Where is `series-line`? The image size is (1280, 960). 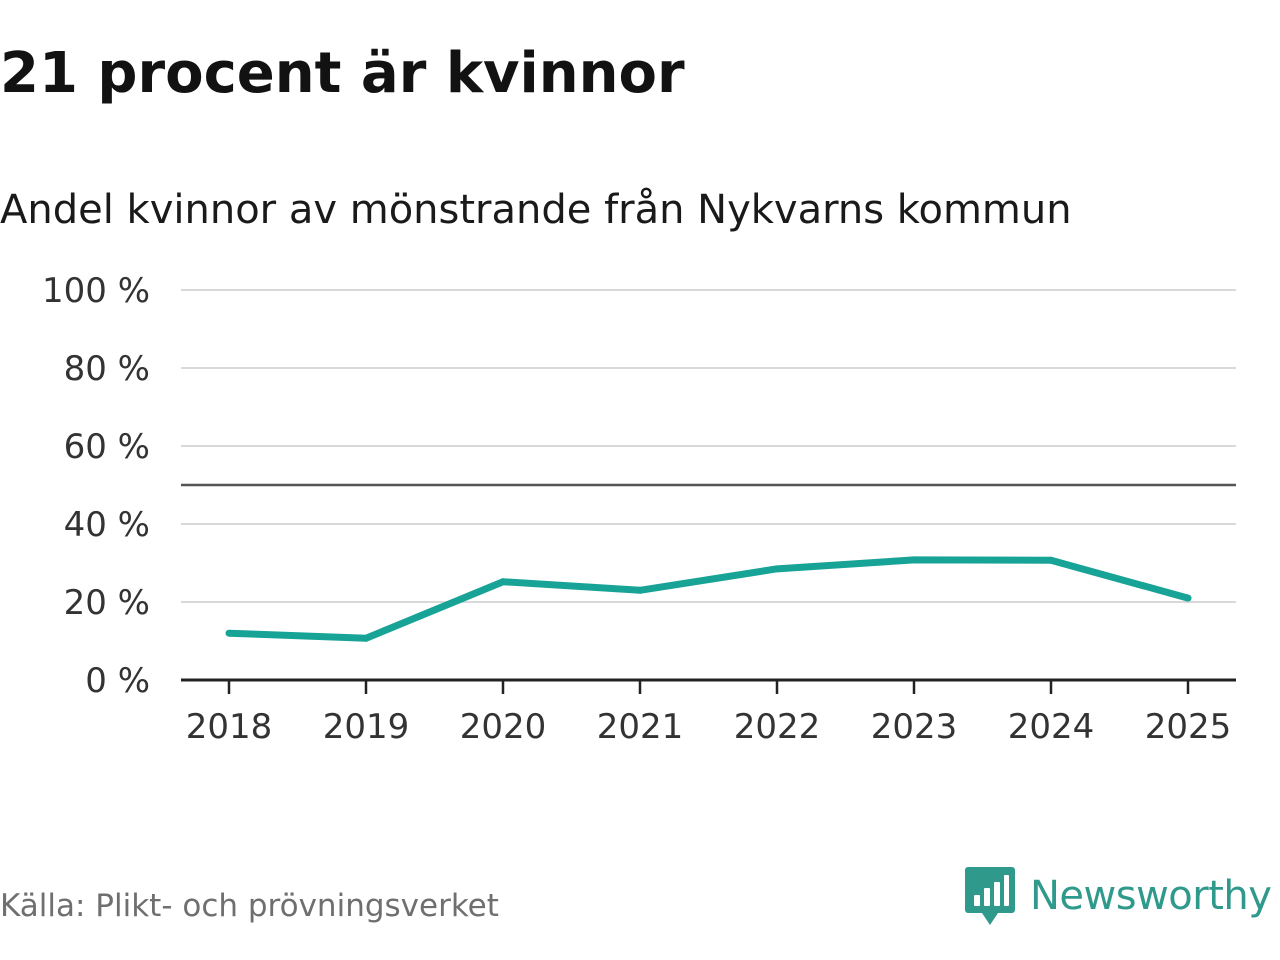
series-line is located at coordinates (708, 599).